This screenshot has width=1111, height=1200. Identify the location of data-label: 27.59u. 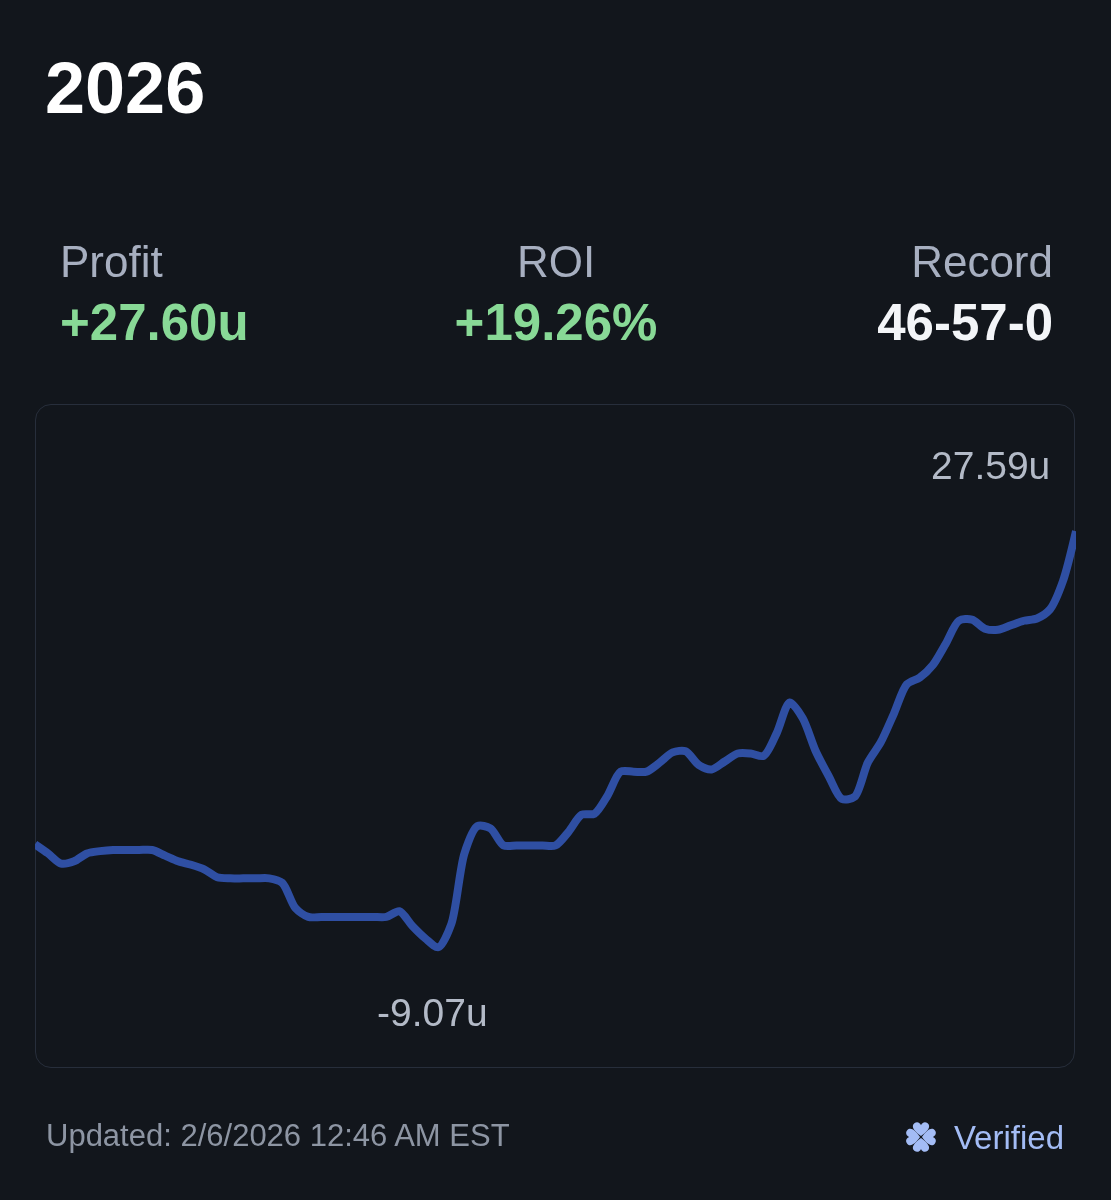
(991, 465).